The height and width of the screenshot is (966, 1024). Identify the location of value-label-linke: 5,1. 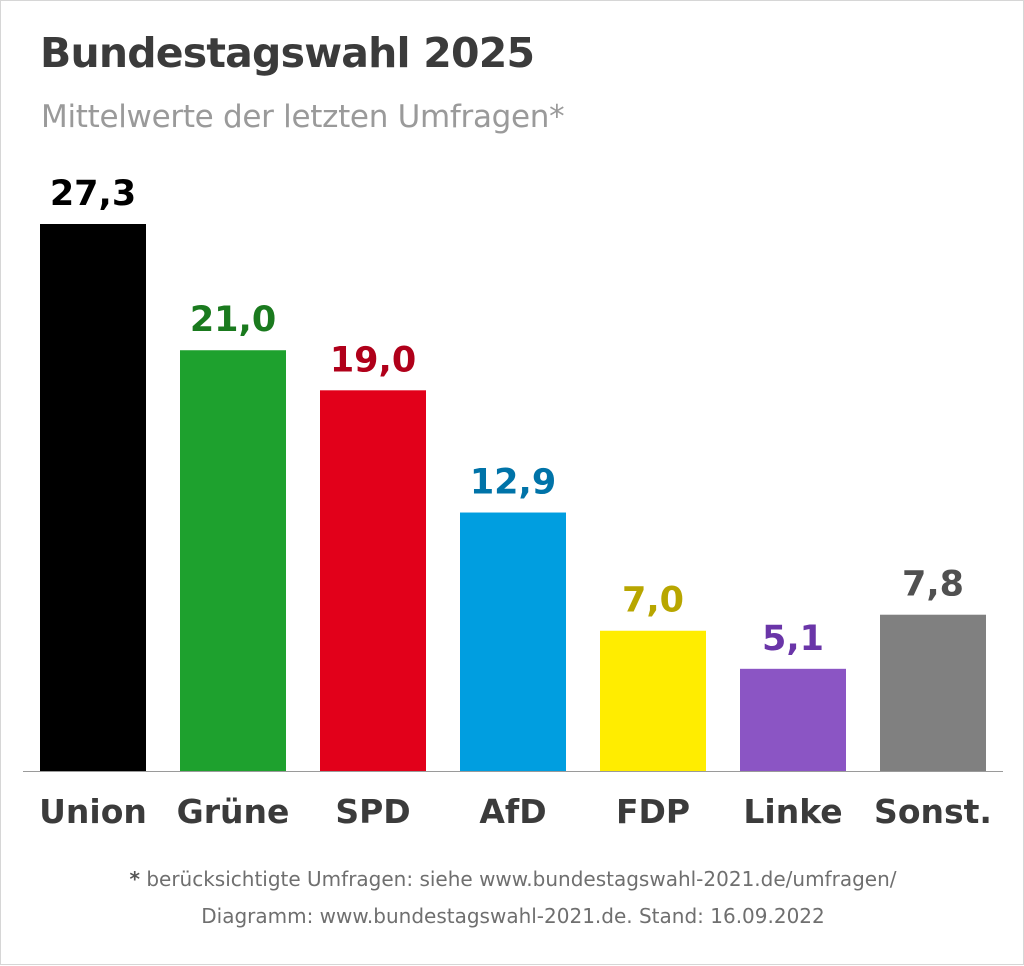
(793, 639).